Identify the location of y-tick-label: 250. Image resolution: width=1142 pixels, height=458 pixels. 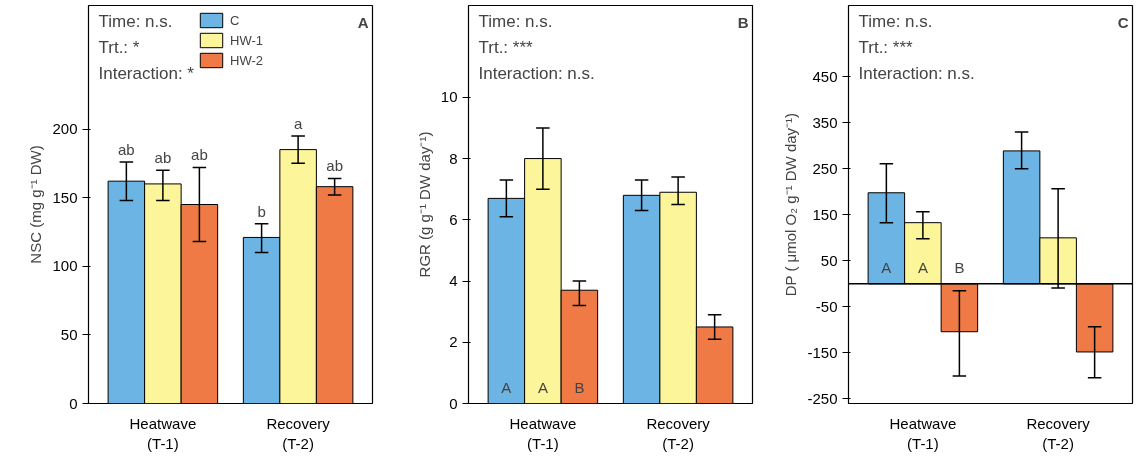
(825, 168).